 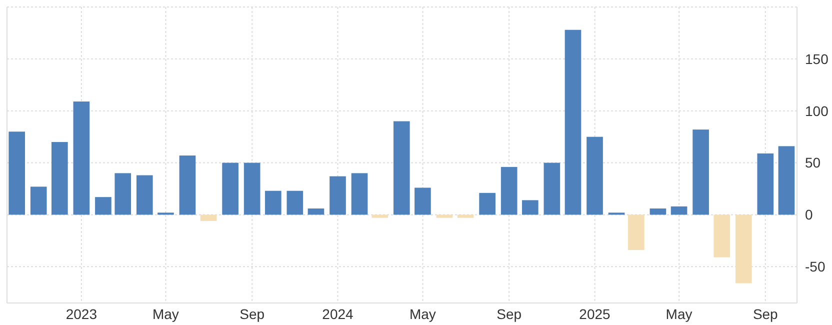 What do you see at coordinates (815, 266) in the screenshot?
I see `y-tick-label: -50` at bounding box center [815, 266].